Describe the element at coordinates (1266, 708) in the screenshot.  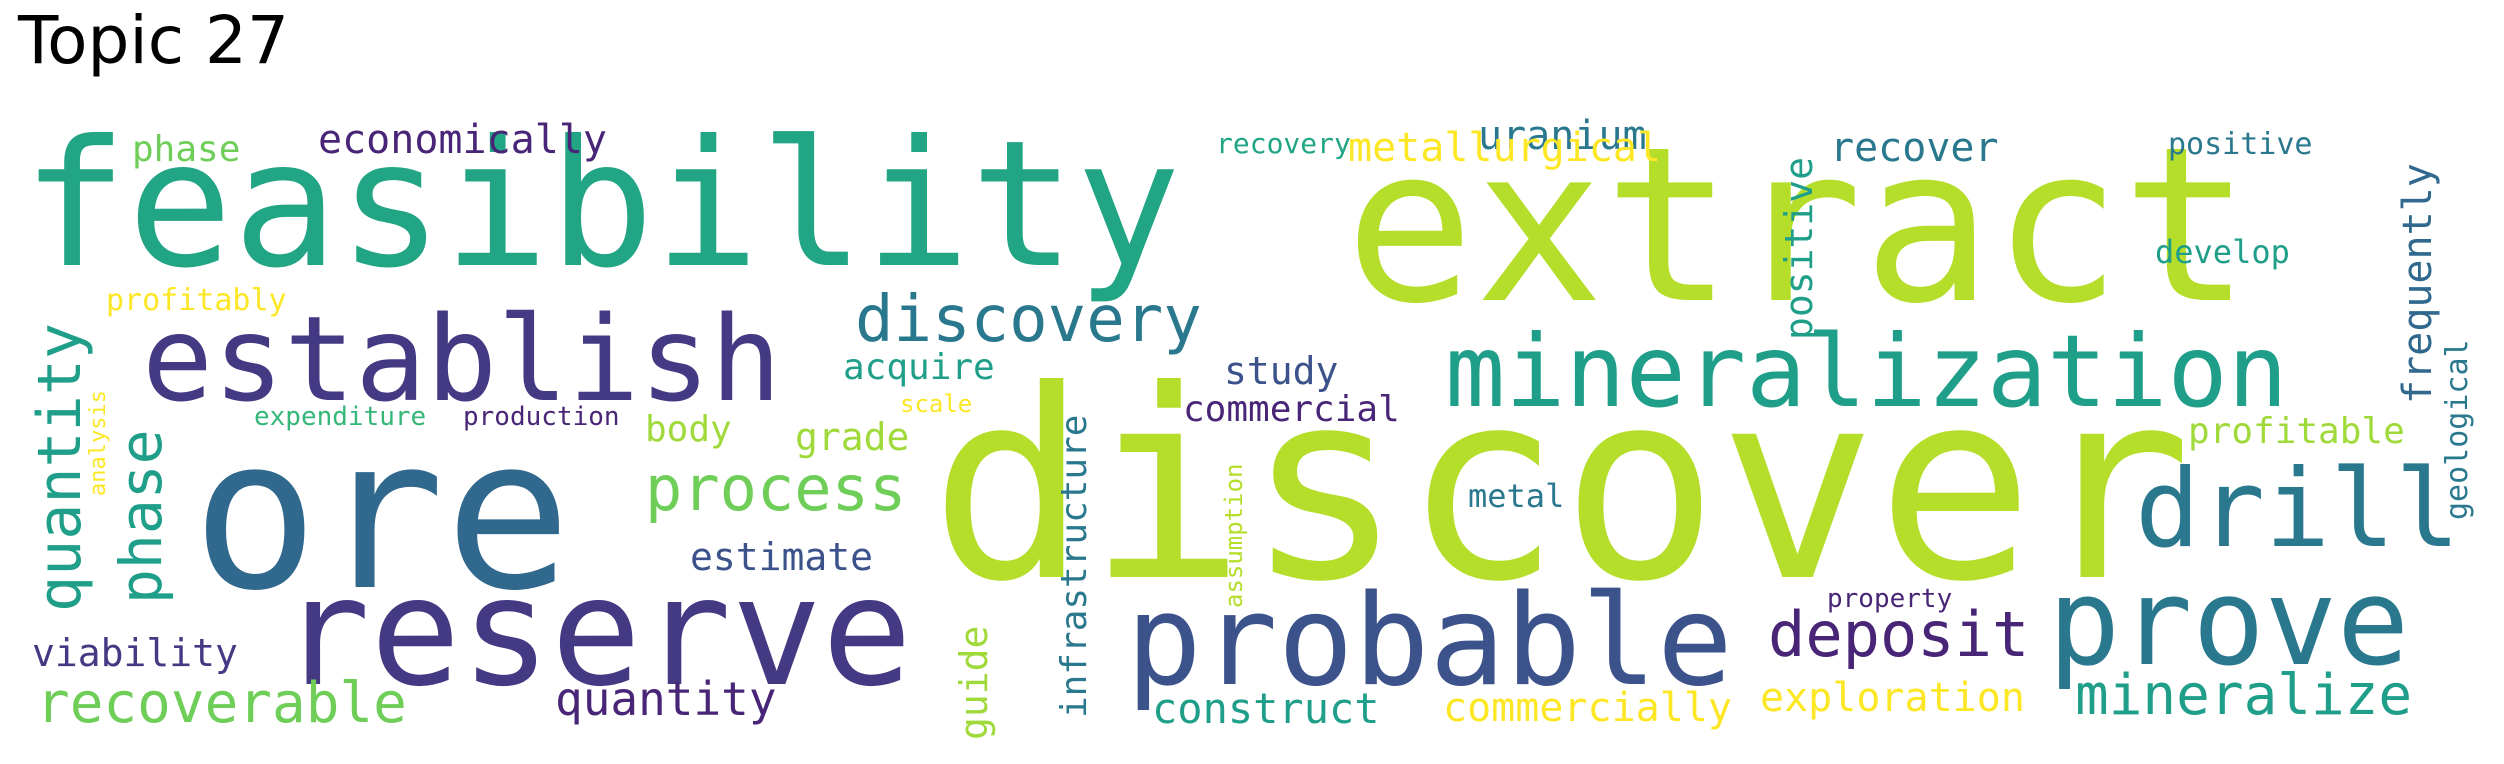
I see `word-construct: construct` at that location.